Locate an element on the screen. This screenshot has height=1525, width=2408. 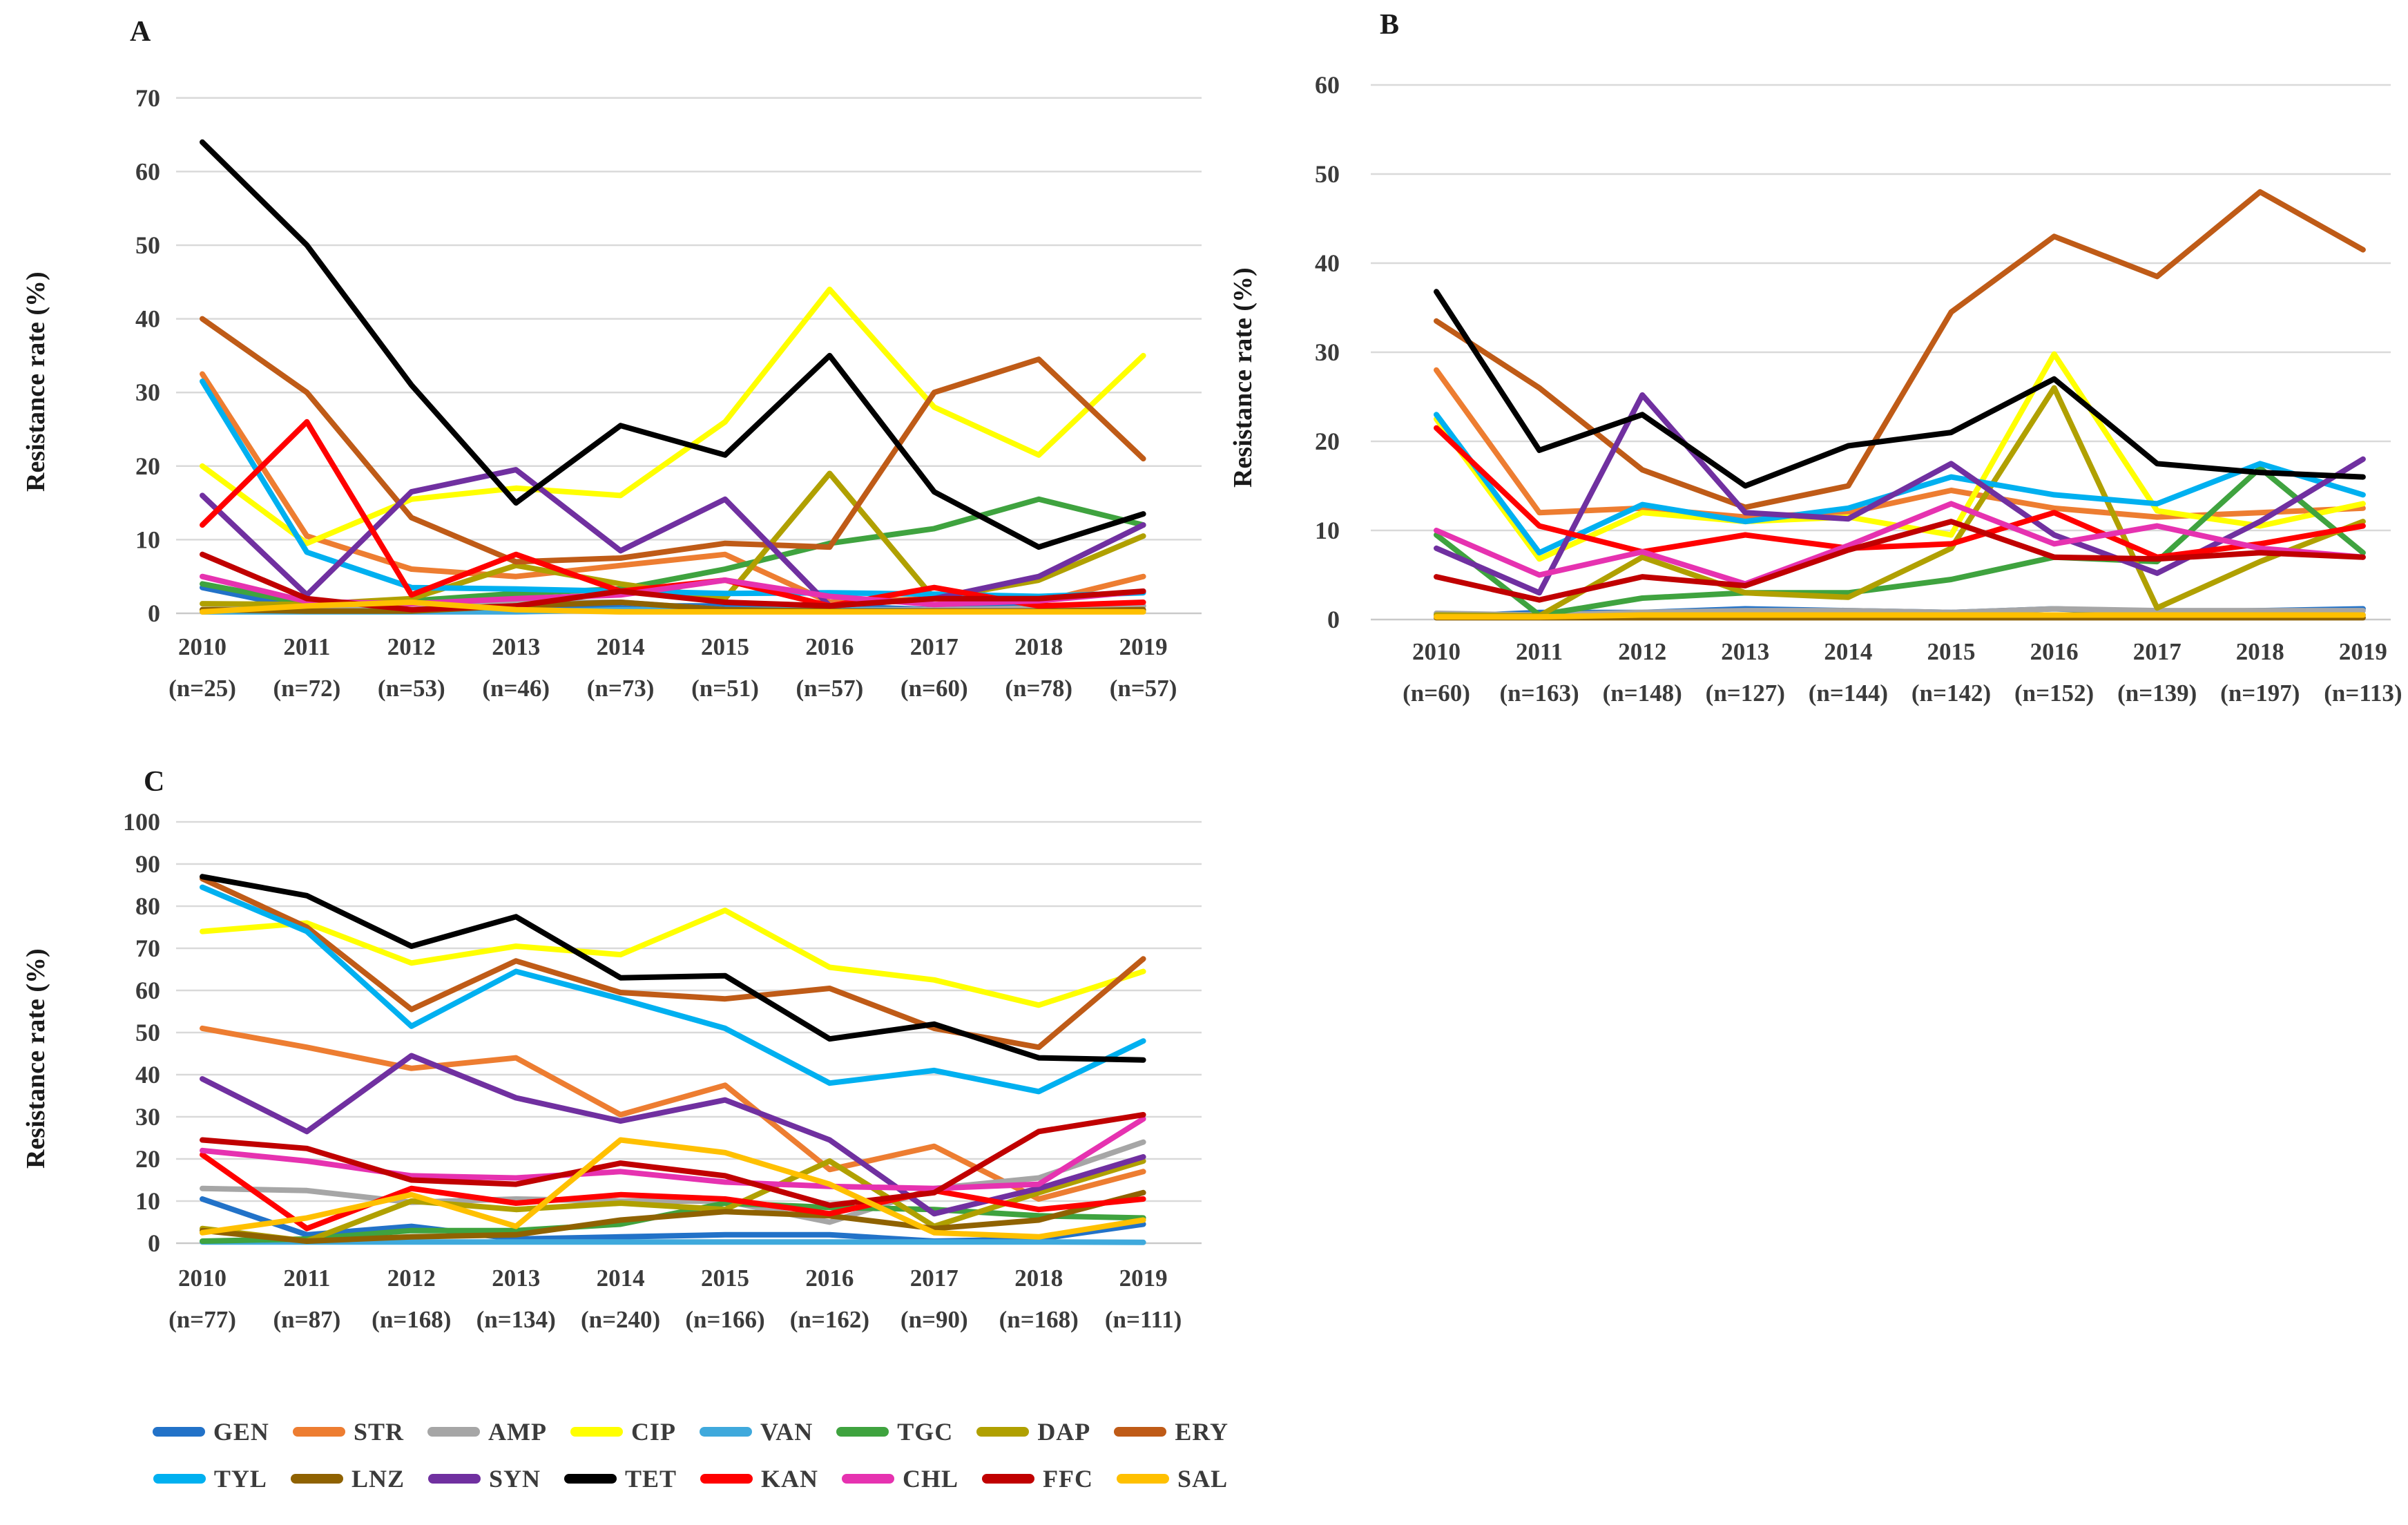
legend-label-str: STR is located at coordinates (378, 1432).